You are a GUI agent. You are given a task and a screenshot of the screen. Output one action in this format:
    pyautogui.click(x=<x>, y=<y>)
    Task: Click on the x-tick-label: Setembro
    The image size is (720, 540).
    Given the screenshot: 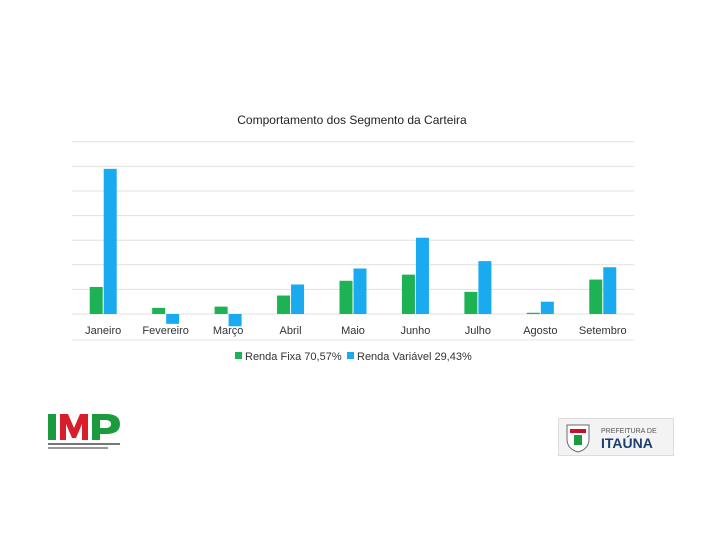 What is the action you would take?
    pyautogui.click(x=603, y=331)
    